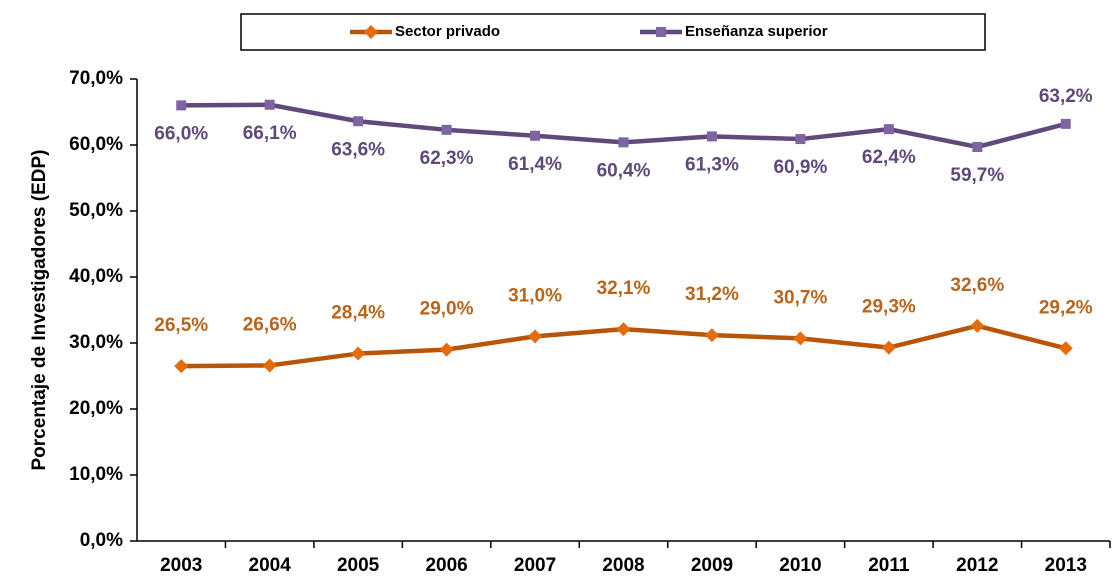 The image size is (1117, 581). What do you see at coordinates (358, 313) in the screenshot?
I see `data-label: 28,4%` at bounding box center [358, 313].